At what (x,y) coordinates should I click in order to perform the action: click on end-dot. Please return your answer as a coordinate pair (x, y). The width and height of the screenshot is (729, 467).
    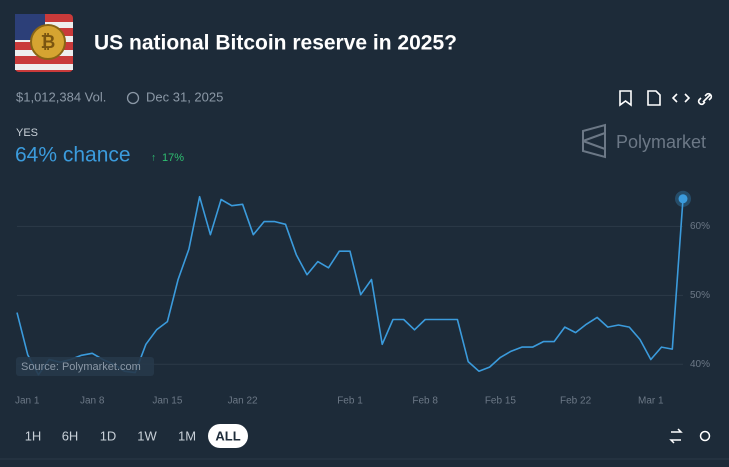
    Looking at the image, I should click on (683, 199).